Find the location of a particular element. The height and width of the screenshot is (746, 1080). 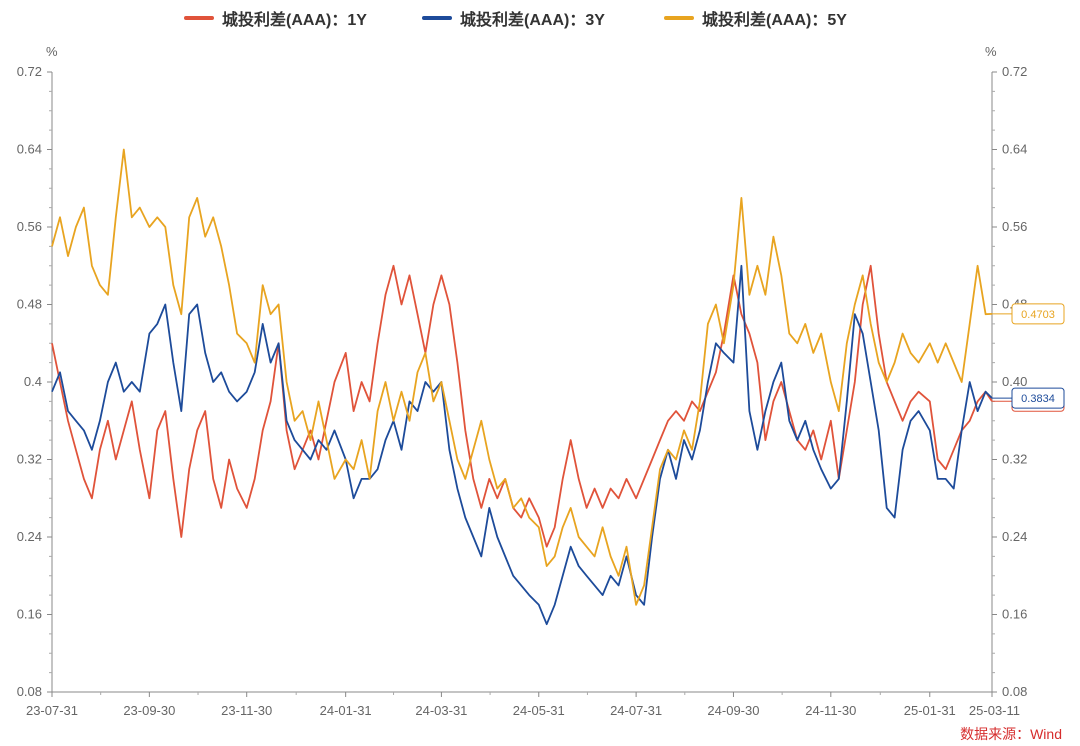

x-tick-label: 24-05-31 is located at coordinates (539, 710).